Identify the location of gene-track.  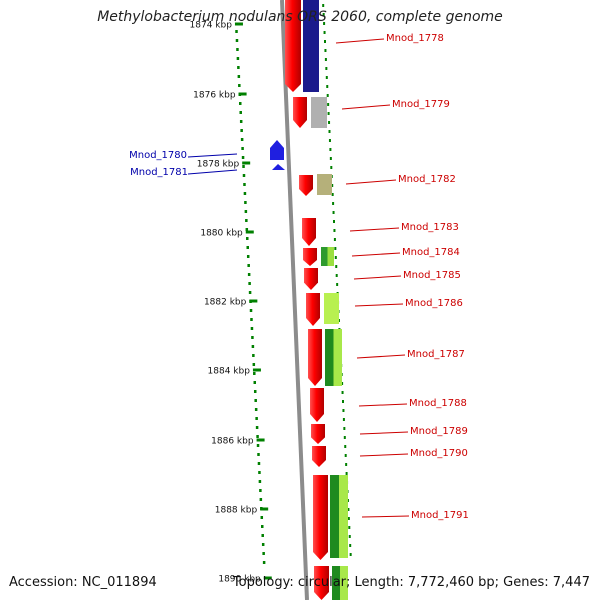
(309, 300).